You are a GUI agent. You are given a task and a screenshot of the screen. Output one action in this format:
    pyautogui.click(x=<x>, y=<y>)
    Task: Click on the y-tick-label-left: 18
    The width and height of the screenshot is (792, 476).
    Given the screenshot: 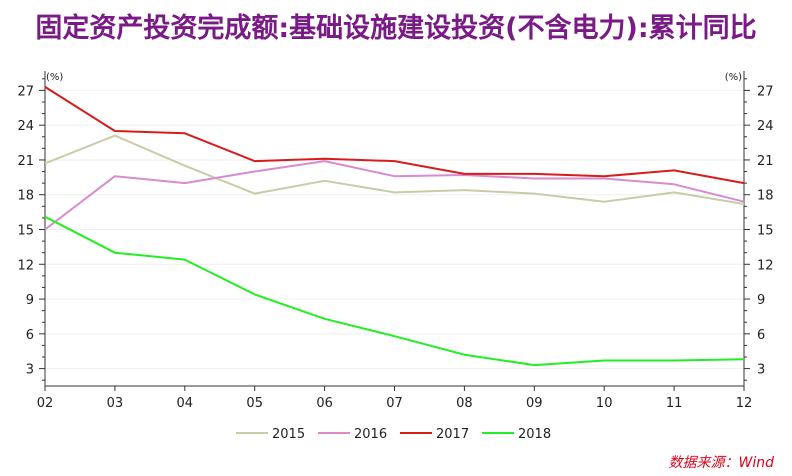 What is the action you would take?
    pyautogui.click(x=25, y=196)
    